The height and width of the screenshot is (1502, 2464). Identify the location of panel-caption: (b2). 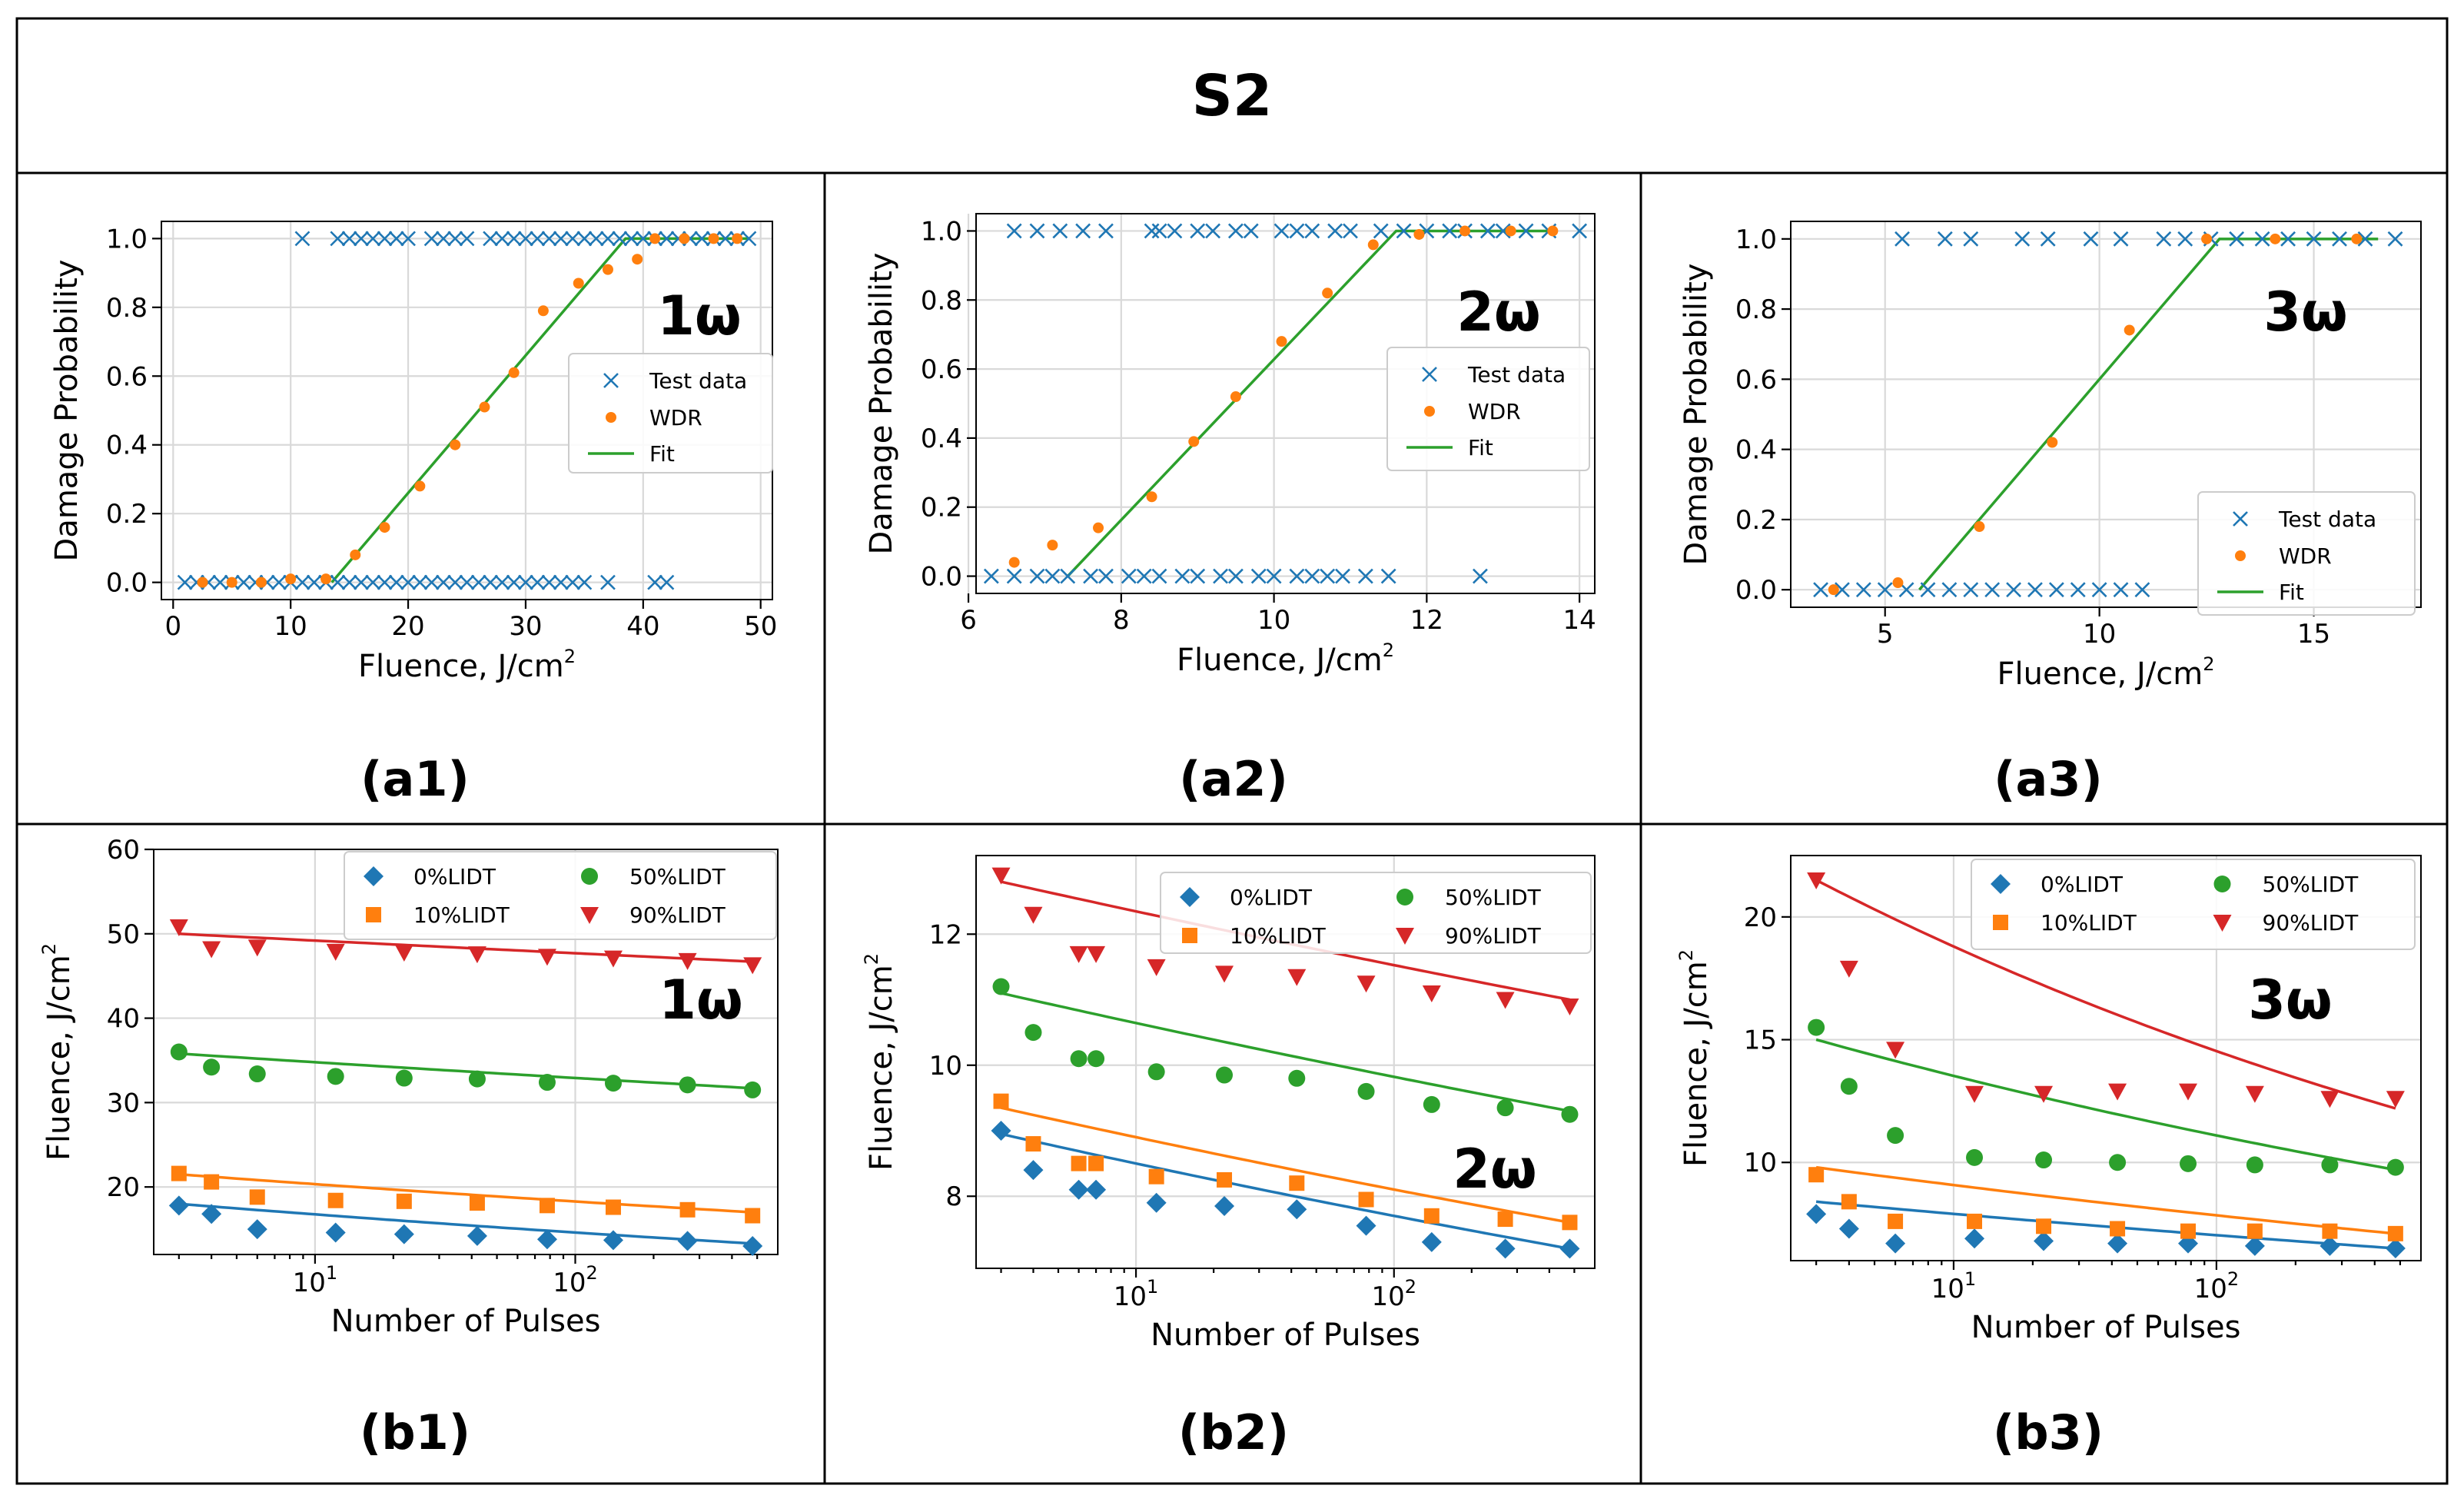
(1233, 1432).